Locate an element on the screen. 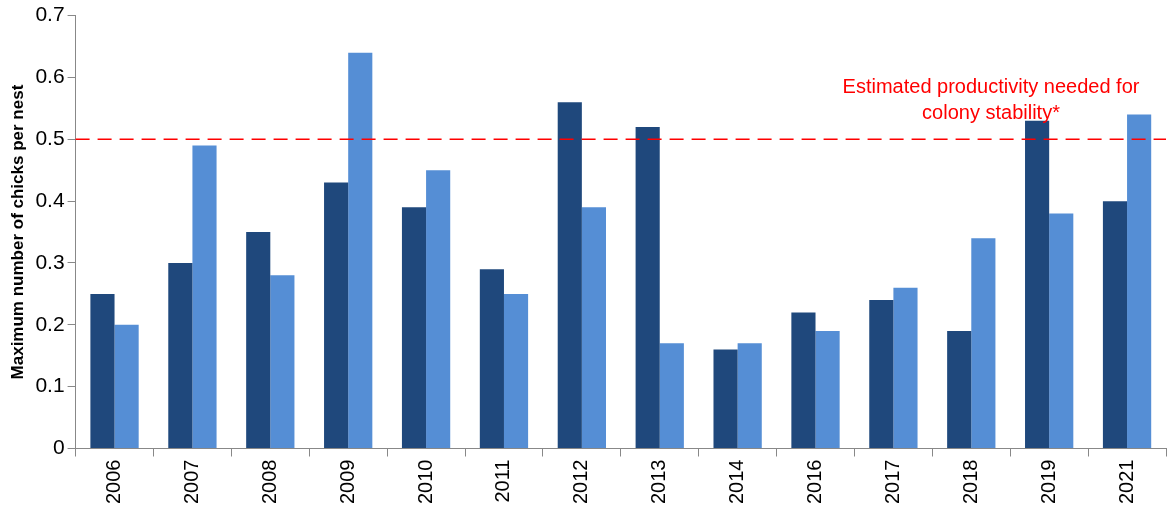 The width and height of the screenshot is (1174, 511). x-tick-label: 2014 is located at coordinates (736, 482).